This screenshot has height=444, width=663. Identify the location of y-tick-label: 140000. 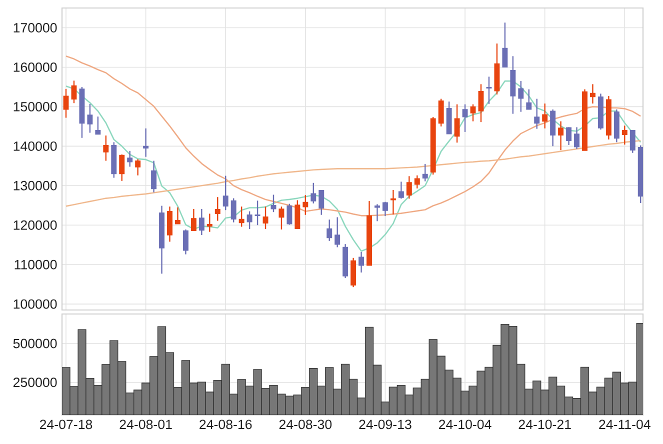
(35, 146).